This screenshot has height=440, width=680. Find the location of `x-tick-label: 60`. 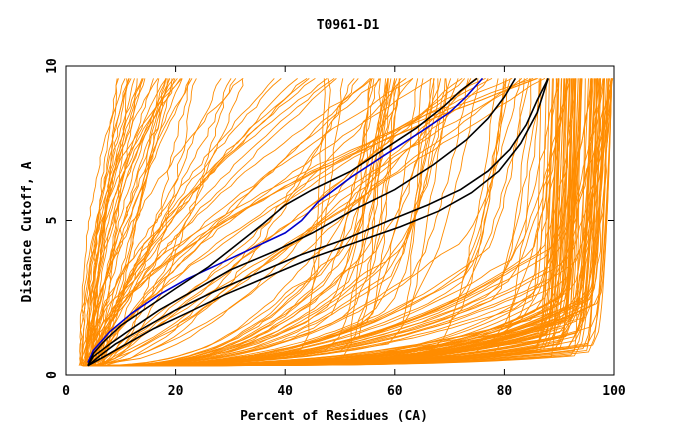

x-tick-label: 60 is located at coordinates (395, 391).